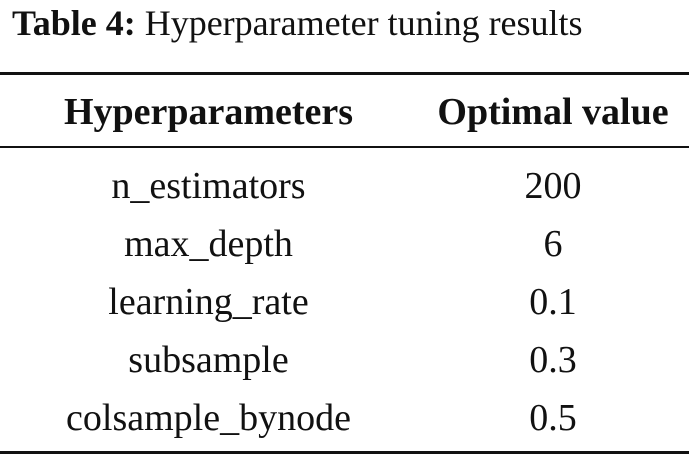 The image size is (689, 457). I want to click on table-cell: subsample, so click(208, 360).